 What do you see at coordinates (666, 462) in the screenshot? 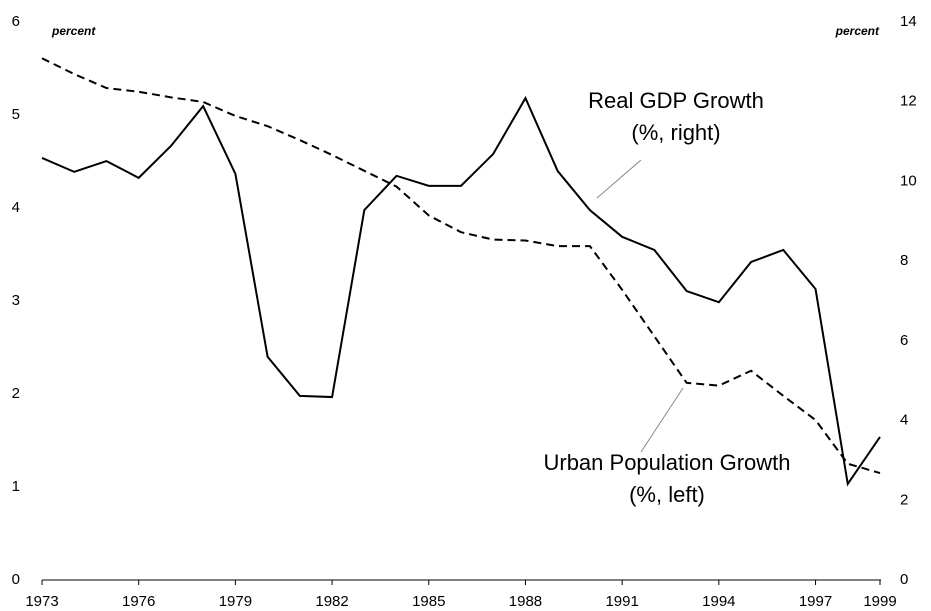
I see `annotation: Urban Population Growth` at bounding box center [666, 462].